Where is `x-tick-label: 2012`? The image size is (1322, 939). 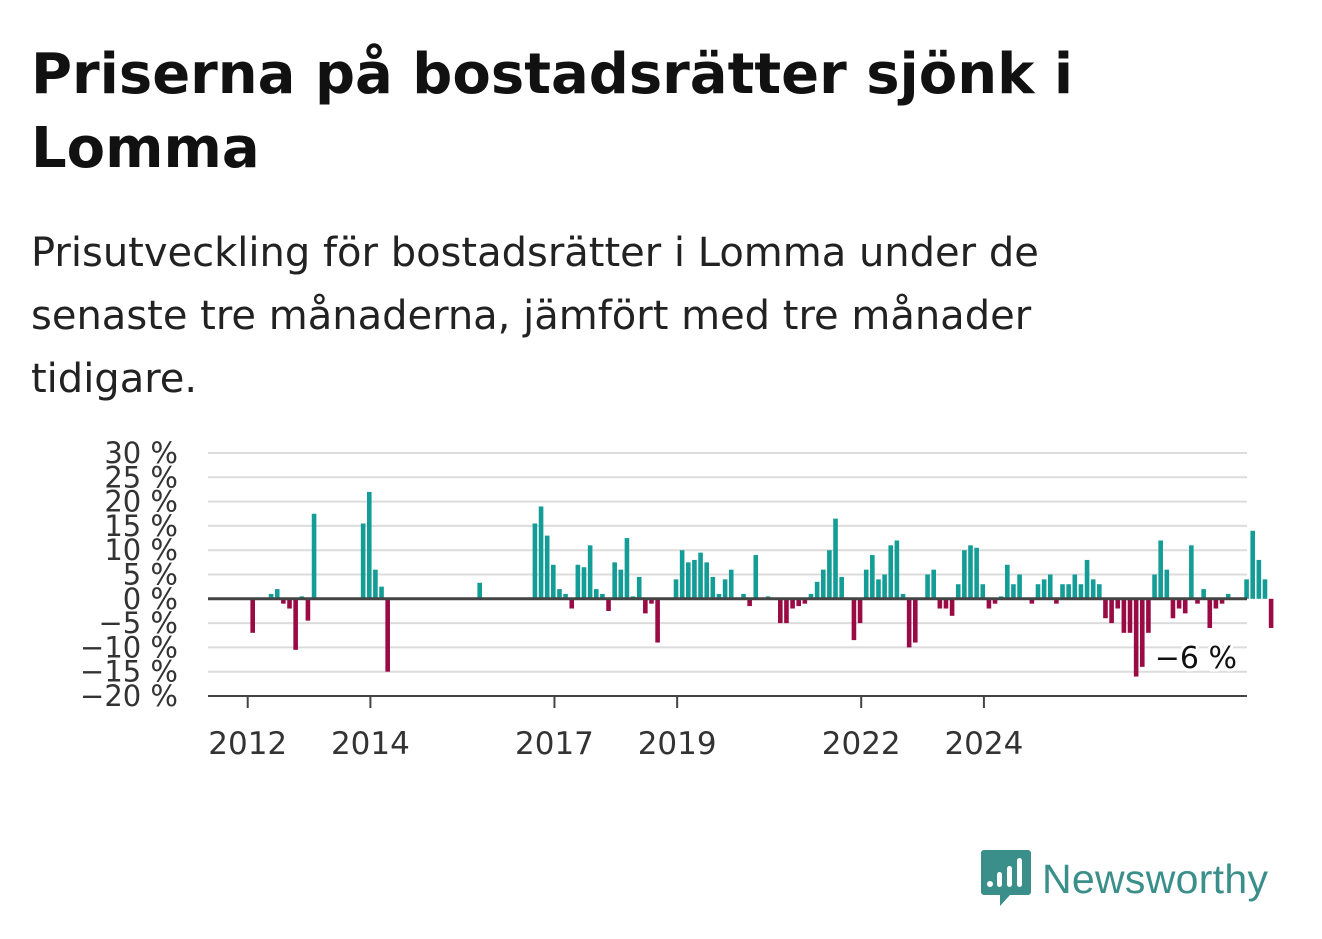
x-tick-label: 2012 is located at coordinates (247, 744).